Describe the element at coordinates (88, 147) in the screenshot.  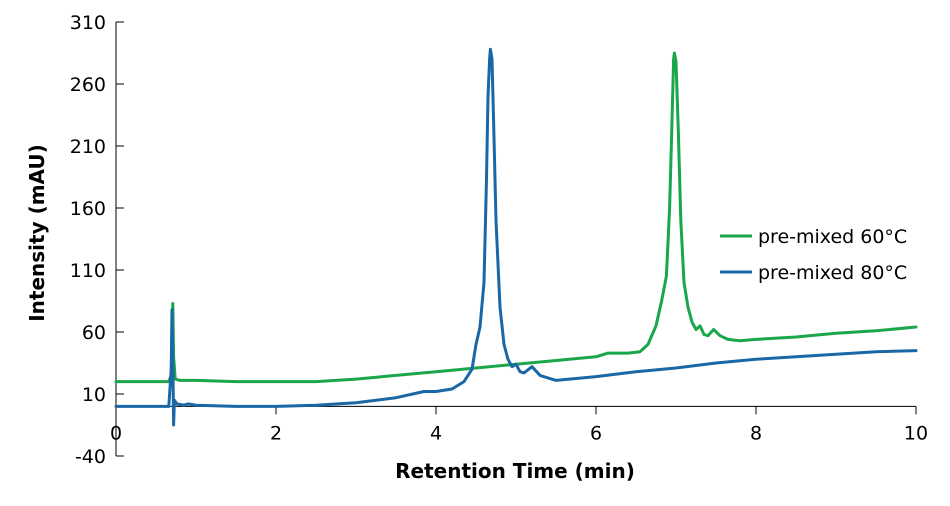
I see `y-tick-label: 210` at that location.